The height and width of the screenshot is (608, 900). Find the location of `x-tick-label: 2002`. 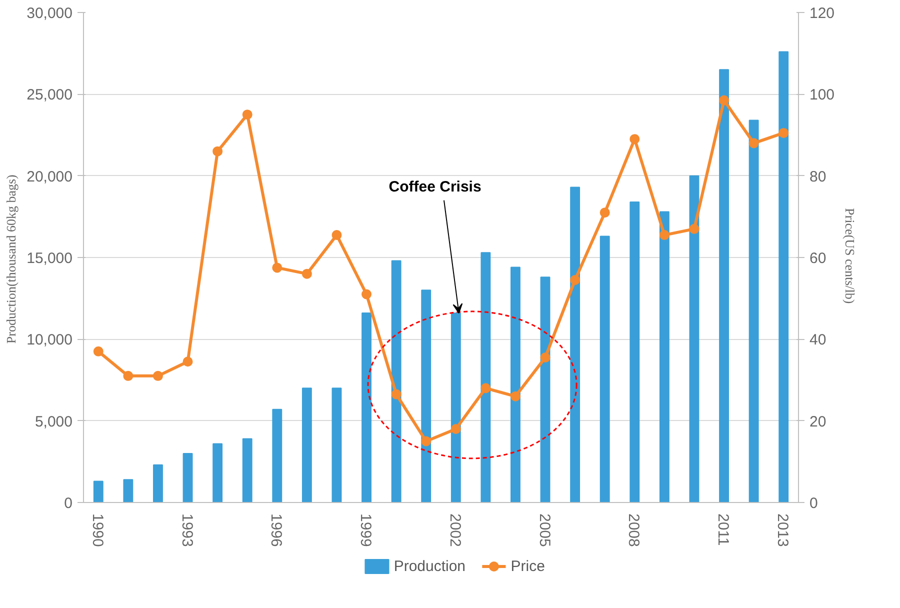

x-tick-label: 2002 is located at coordinates (455, 530).